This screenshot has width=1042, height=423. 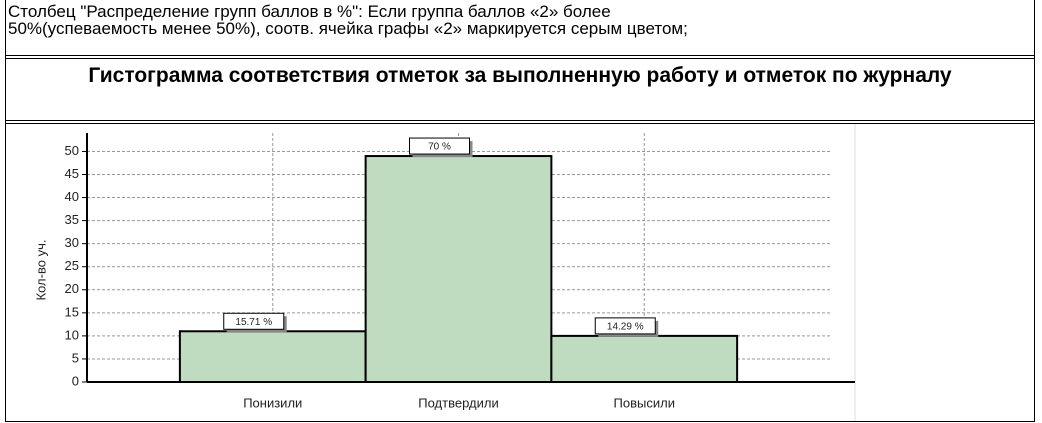 I want to click on data-label: 70 %, so click(x=439, y=147).